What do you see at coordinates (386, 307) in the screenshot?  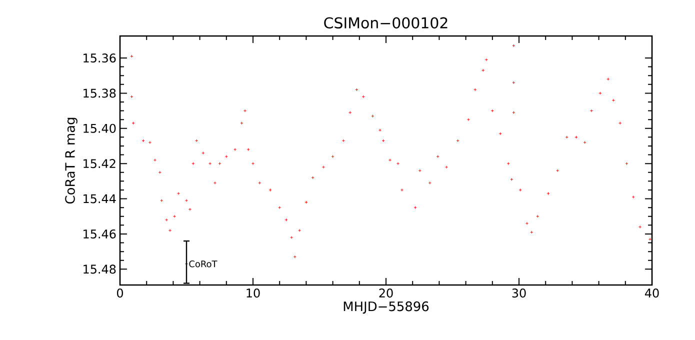 I see `x-axis-title: MHJD−55896` at bounding box center [386, 307].